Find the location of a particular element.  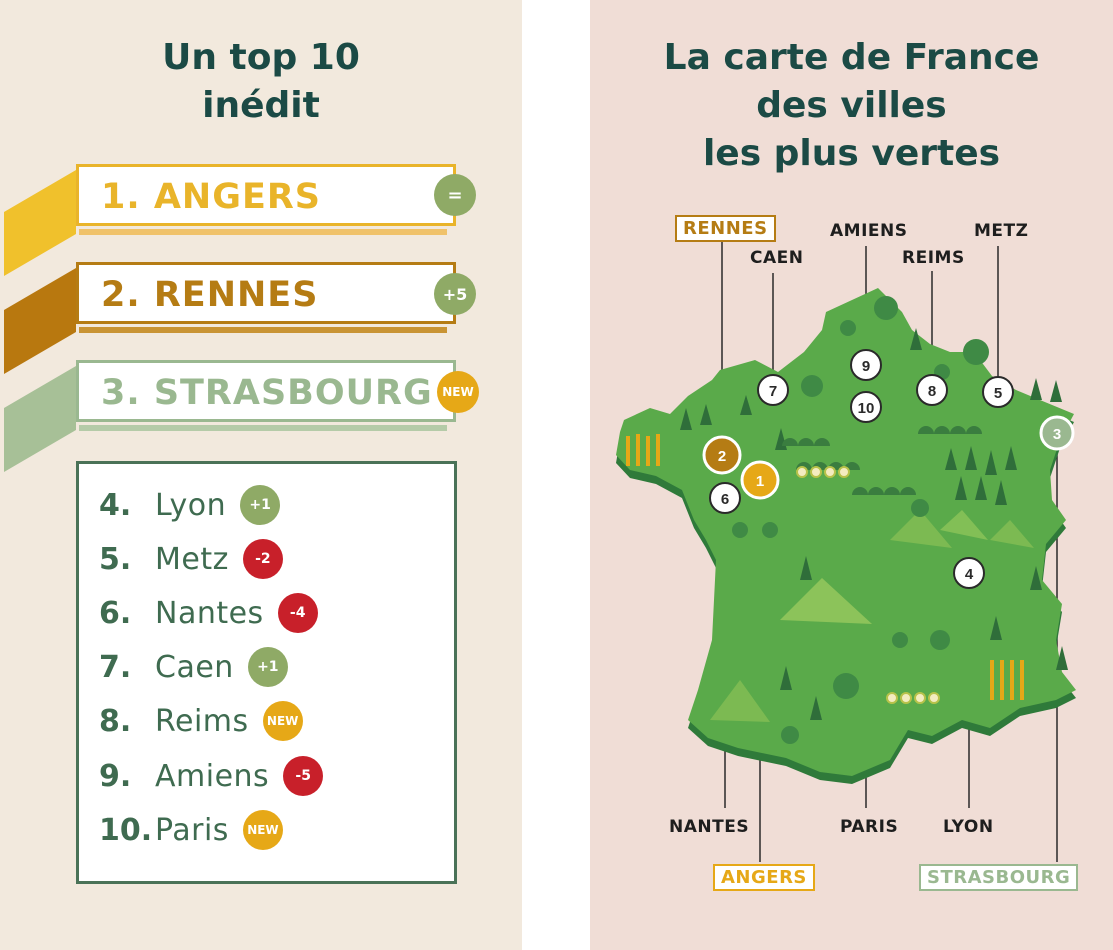

top10-title: Un top 10 inédit is located at coordinates (261, 82).